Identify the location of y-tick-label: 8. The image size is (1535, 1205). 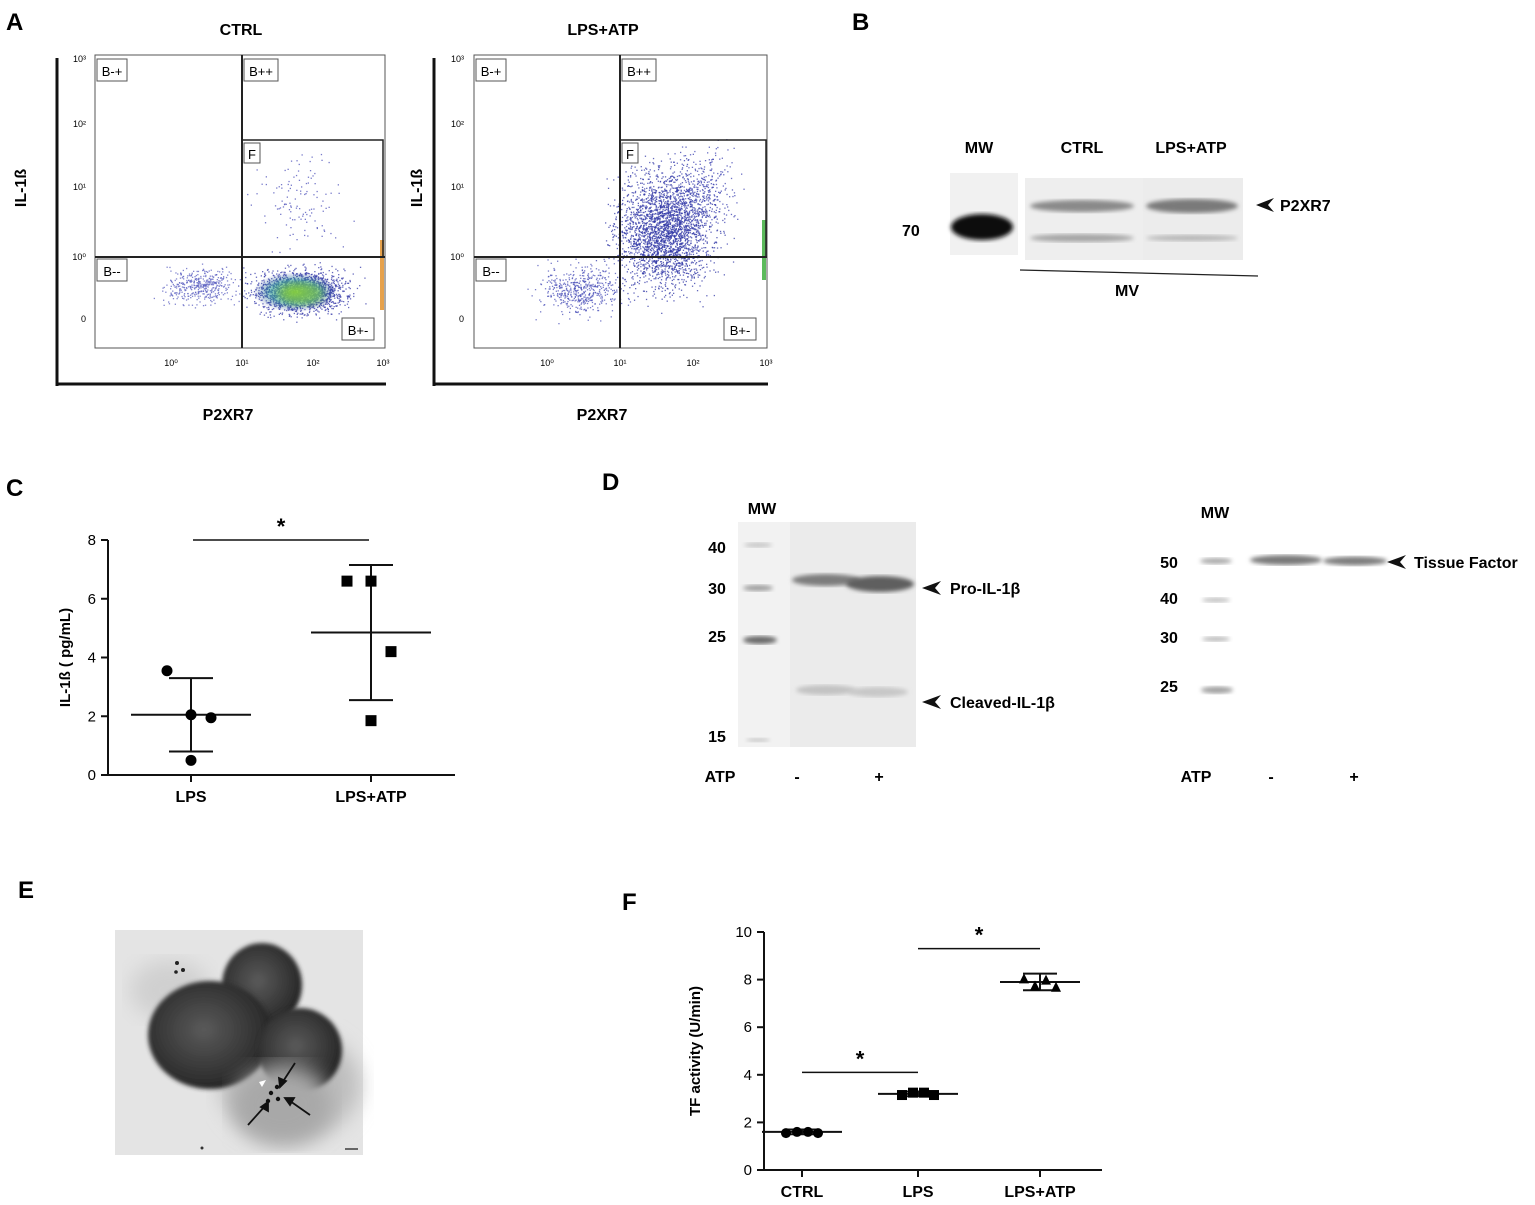
(92, 540).